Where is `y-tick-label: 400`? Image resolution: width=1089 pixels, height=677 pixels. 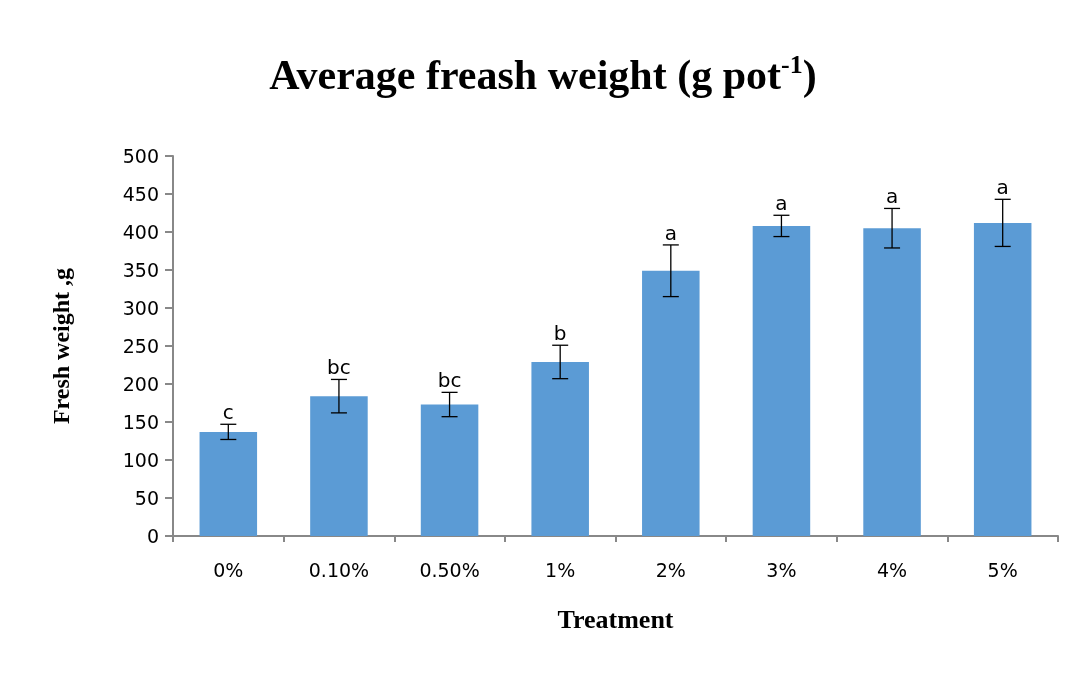
y-tick-label: 400 is located at coordinates (140, 232).